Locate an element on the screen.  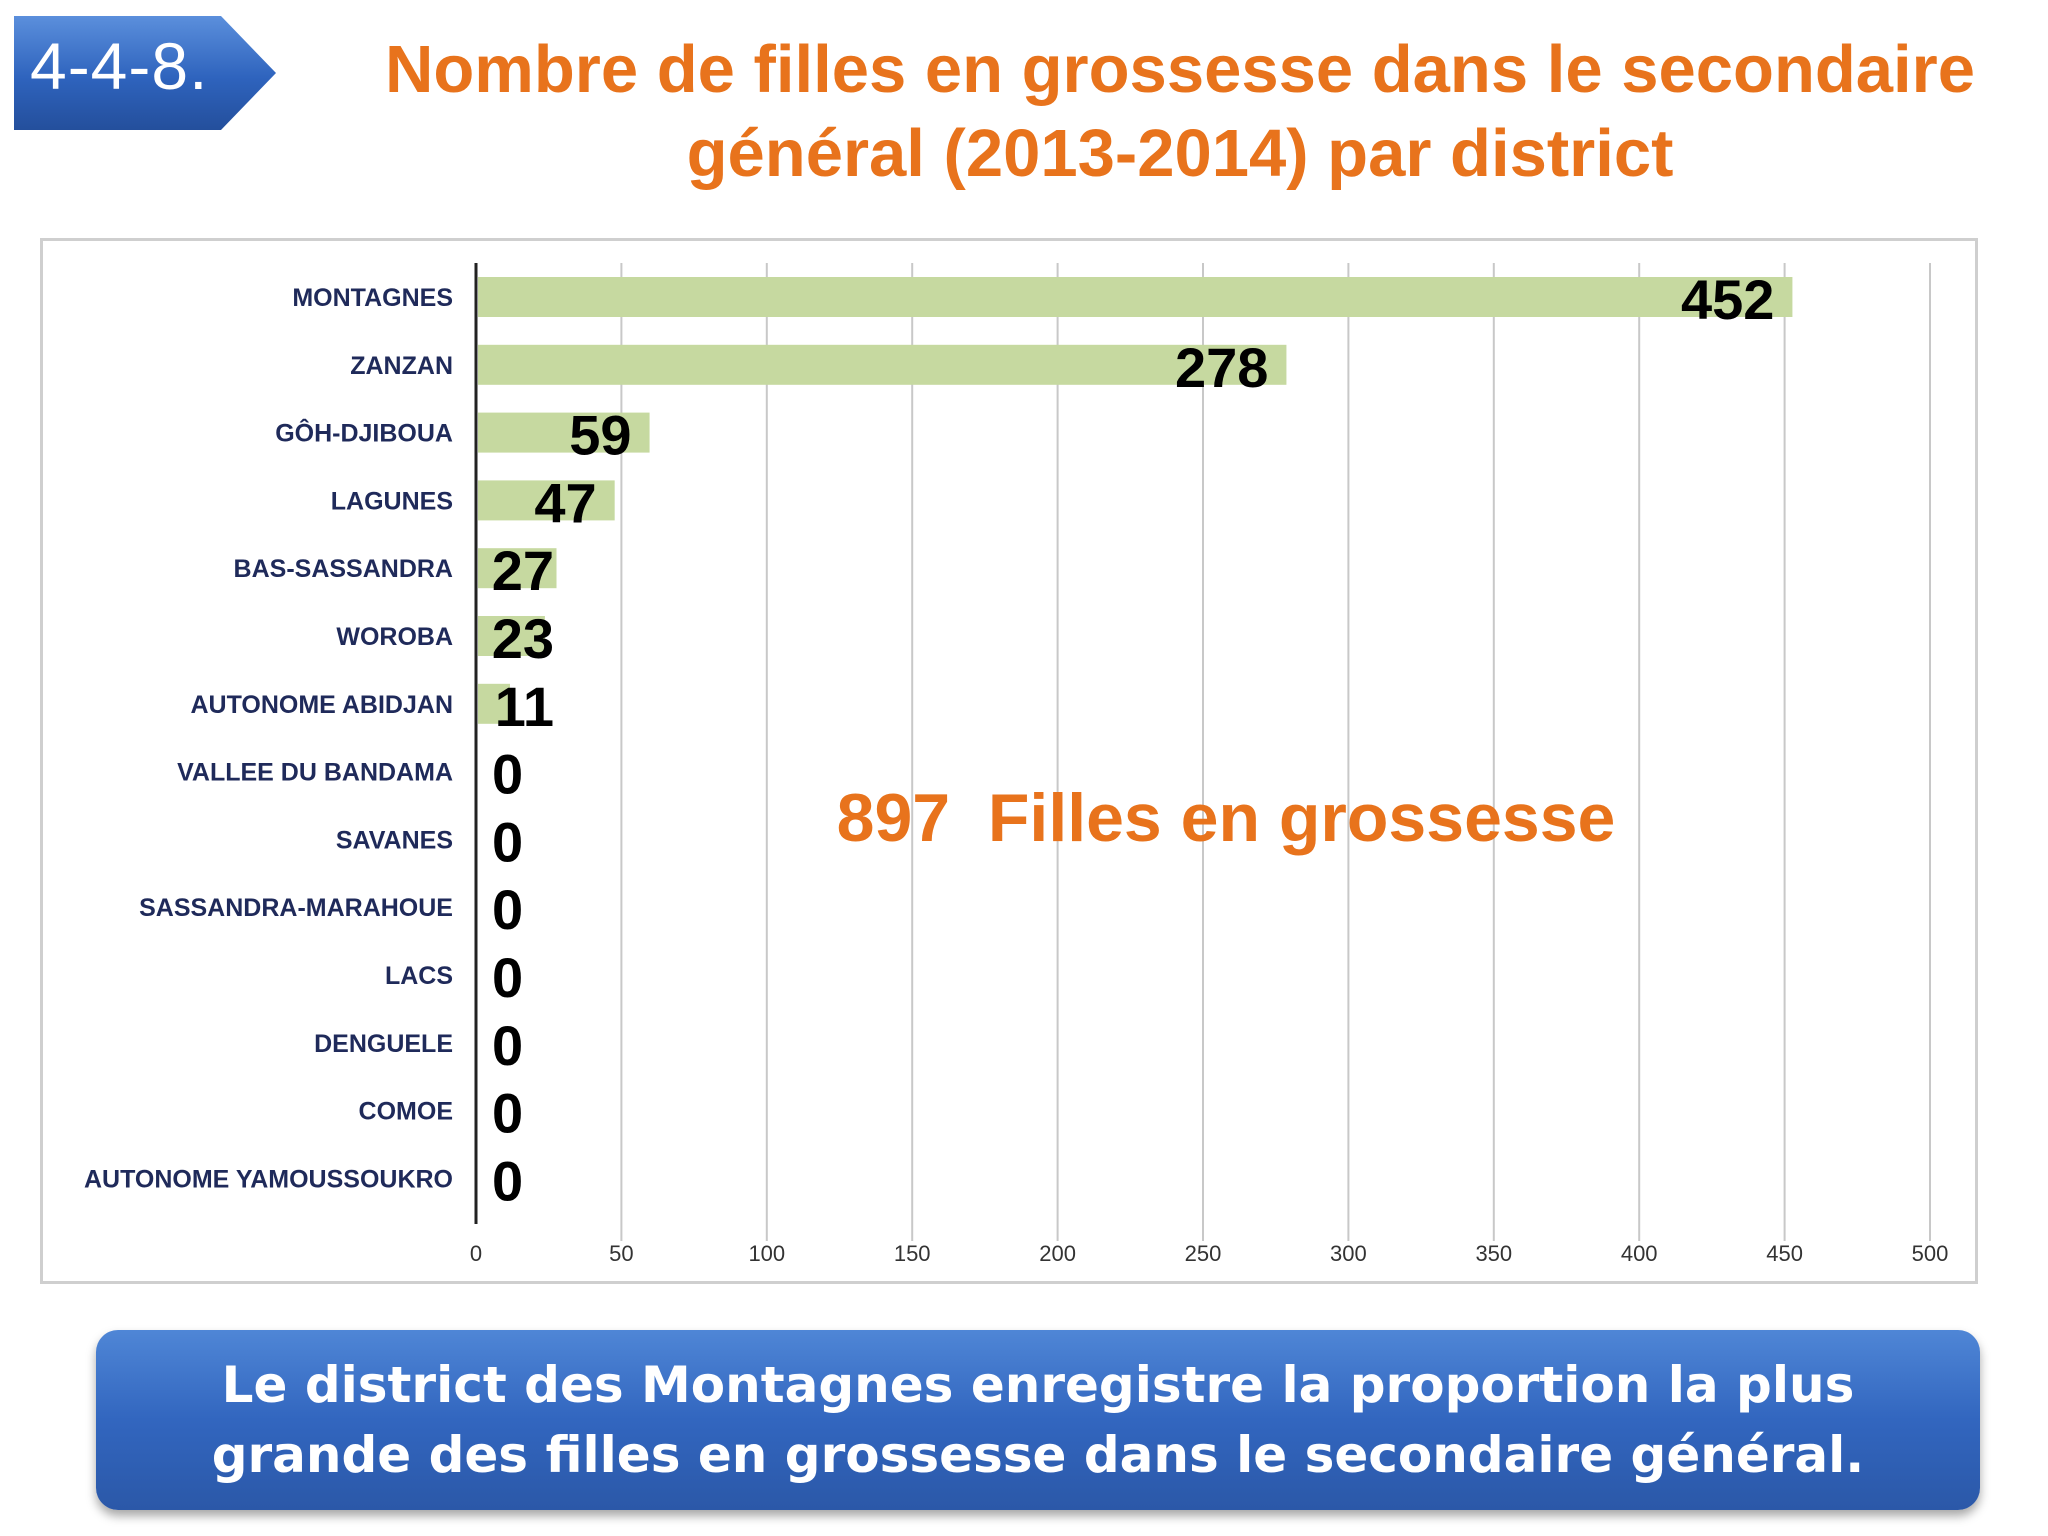
x-tick-label: 0 is located at coordinates (476, 1253).